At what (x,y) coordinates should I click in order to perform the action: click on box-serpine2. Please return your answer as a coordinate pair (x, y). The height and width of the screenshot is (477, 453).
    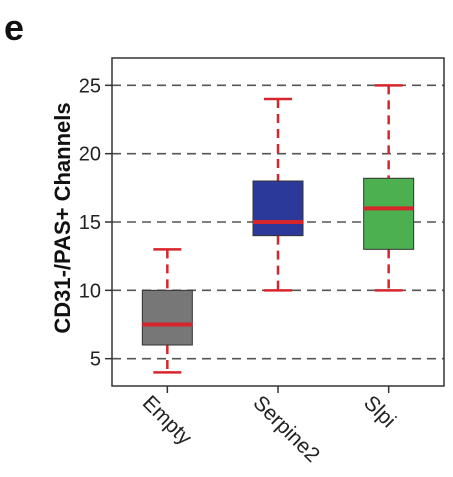
    Looking at the image, I should click on (278, 194).